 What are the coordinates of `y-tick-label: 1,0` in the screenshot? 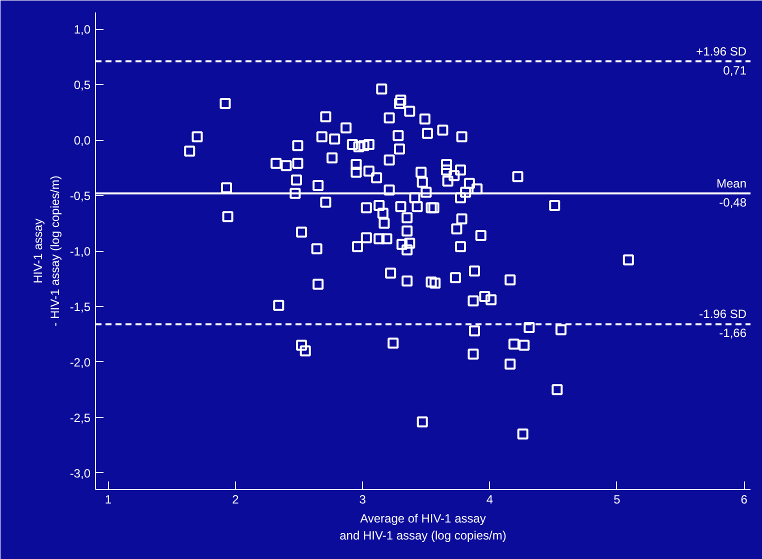 It's located at (82, 29).